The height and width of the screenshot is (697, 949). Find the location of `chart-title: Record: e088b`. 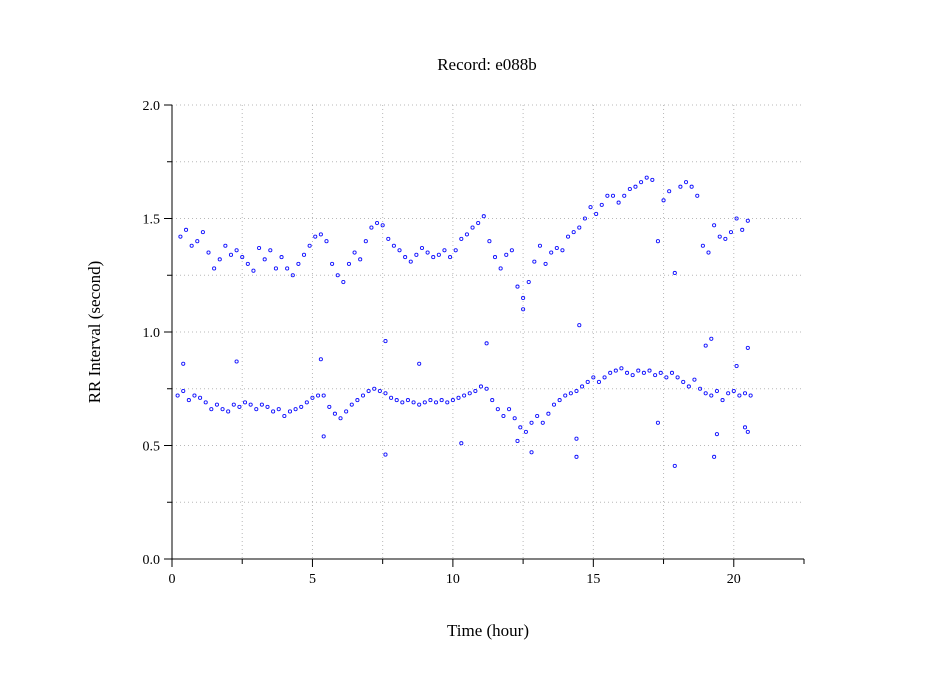

chart-title: Record: e088b is located at coordinates (487, 64).